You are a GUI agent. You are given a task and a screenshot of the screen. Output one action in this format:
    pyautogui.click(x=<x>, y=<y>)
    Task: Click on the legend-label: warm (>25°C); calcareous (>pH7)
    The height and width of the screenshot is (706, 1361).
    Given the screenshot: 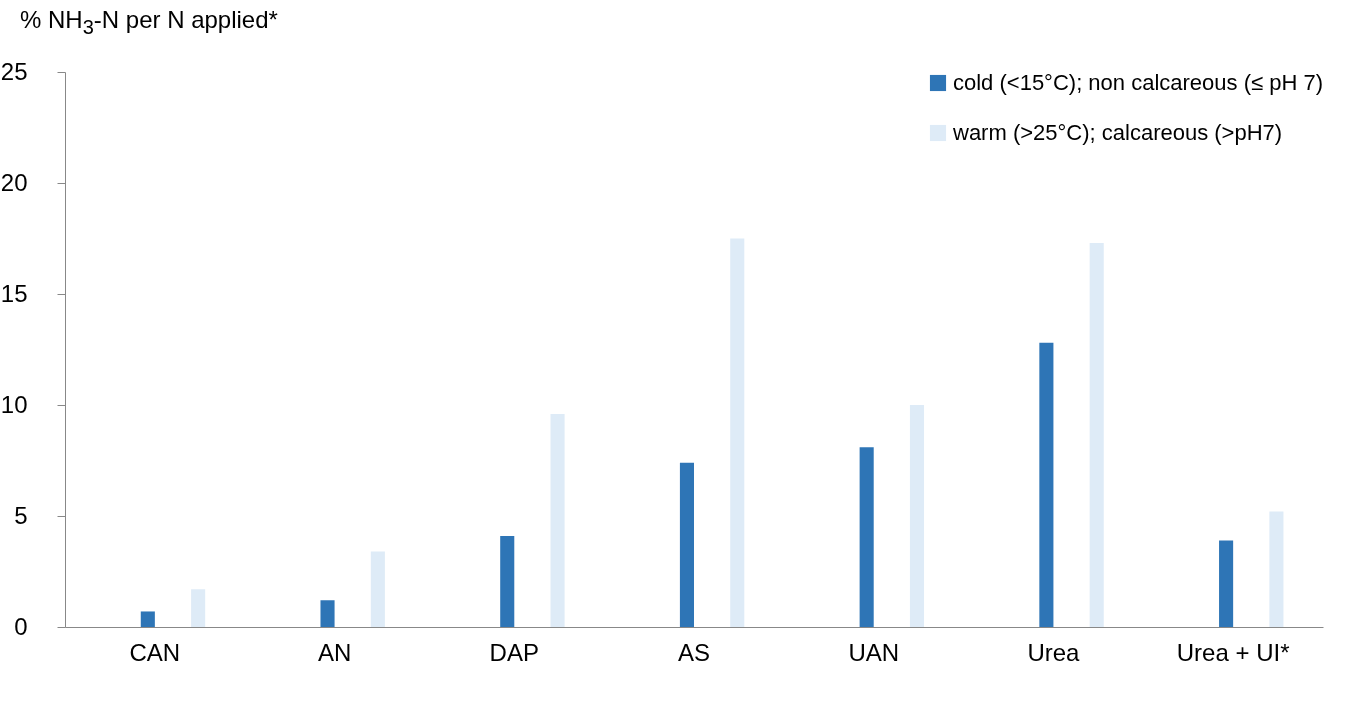 What is the action you would take?
    pyautogui.click(x=1117, y=132)
    